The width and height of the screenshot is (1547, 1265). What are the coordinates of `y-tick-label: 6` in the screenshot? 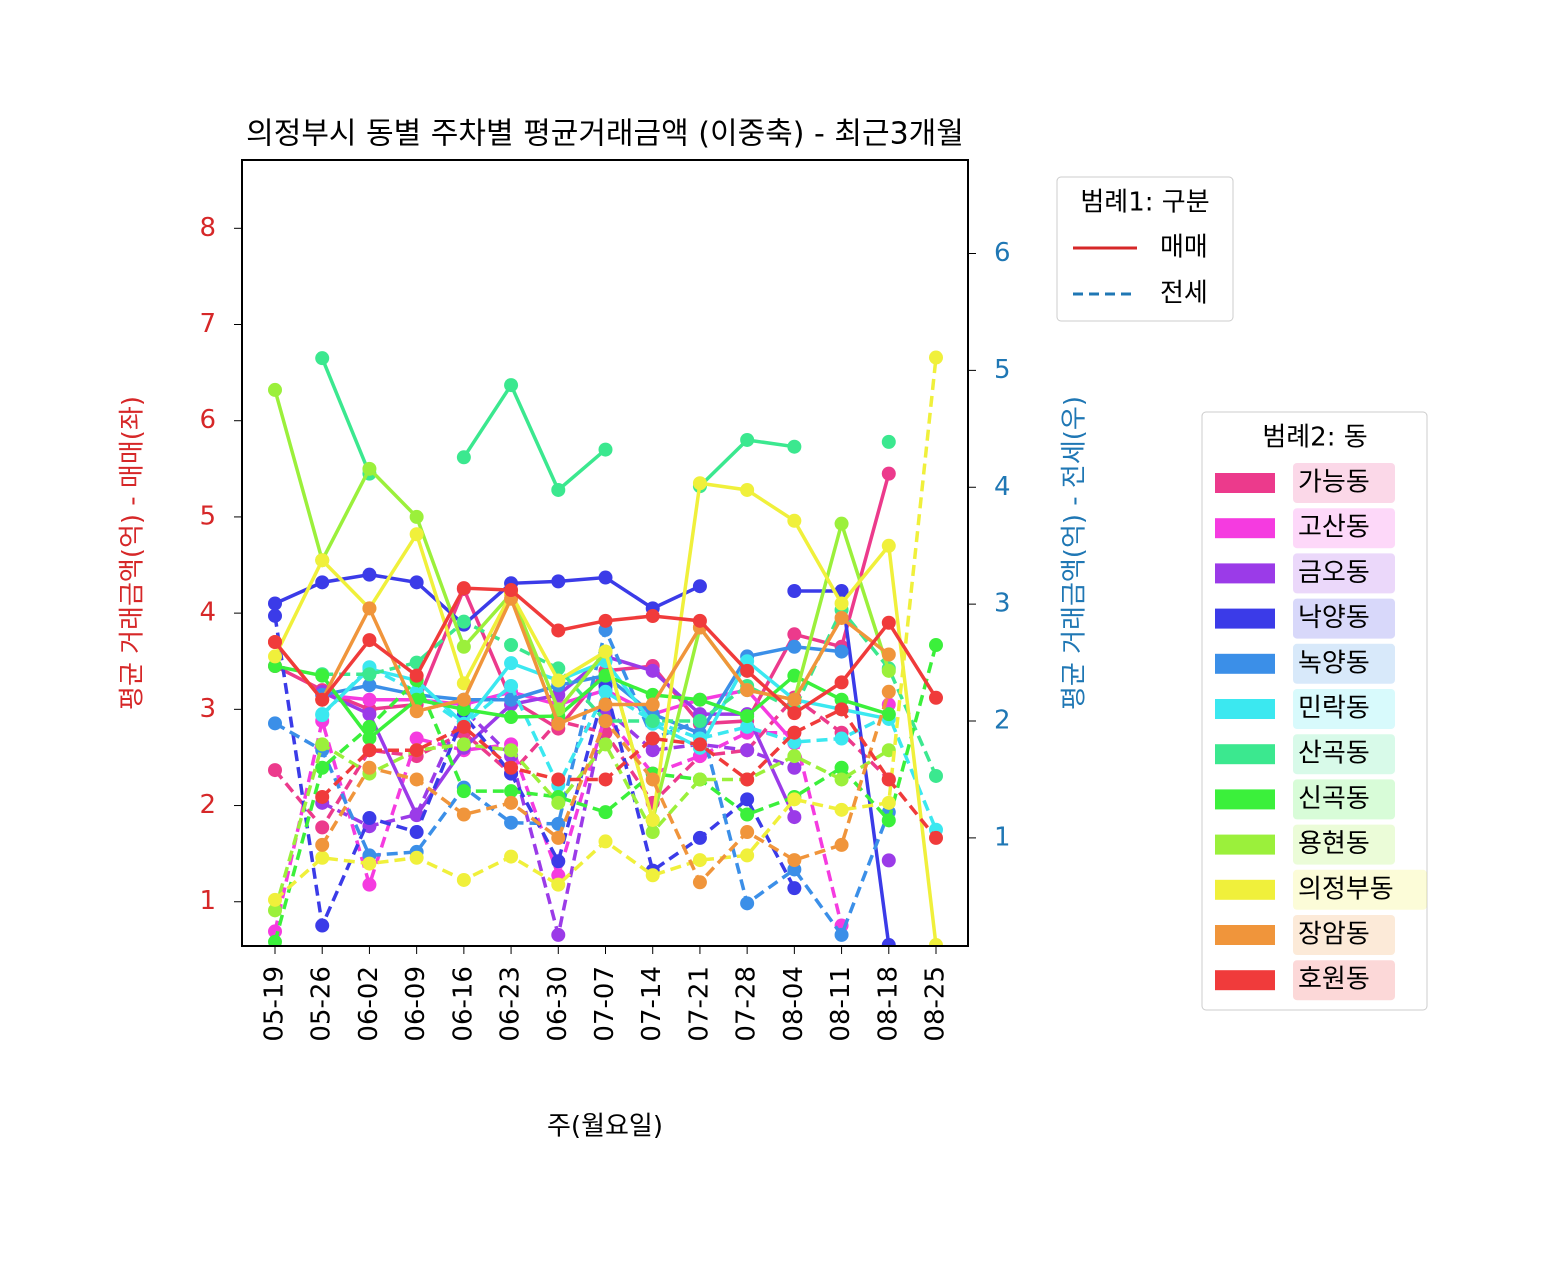 It's located at (207, 420).